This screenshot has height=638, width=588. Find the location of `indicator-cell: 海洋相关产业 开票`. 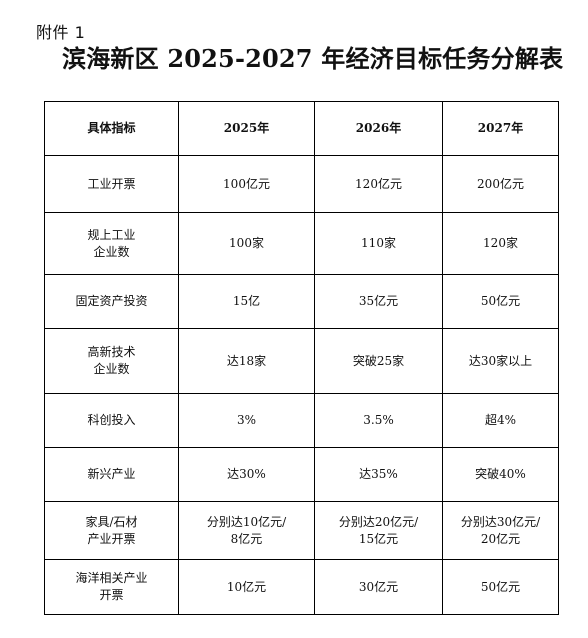

indicator-cell: 海洋相关产业 开票 is located at coordinates (111, 587).